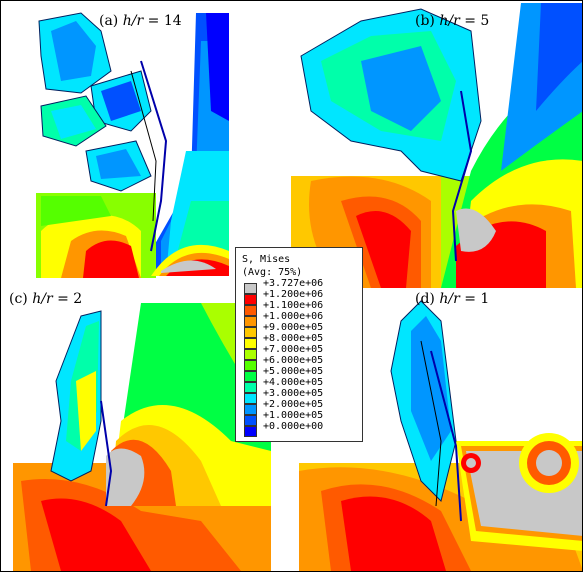 This screenshot has width=583, height=572. Describe the element at coordinates (266, 259) in the screenshot. I see `legend-title: S, Mises` at that location.